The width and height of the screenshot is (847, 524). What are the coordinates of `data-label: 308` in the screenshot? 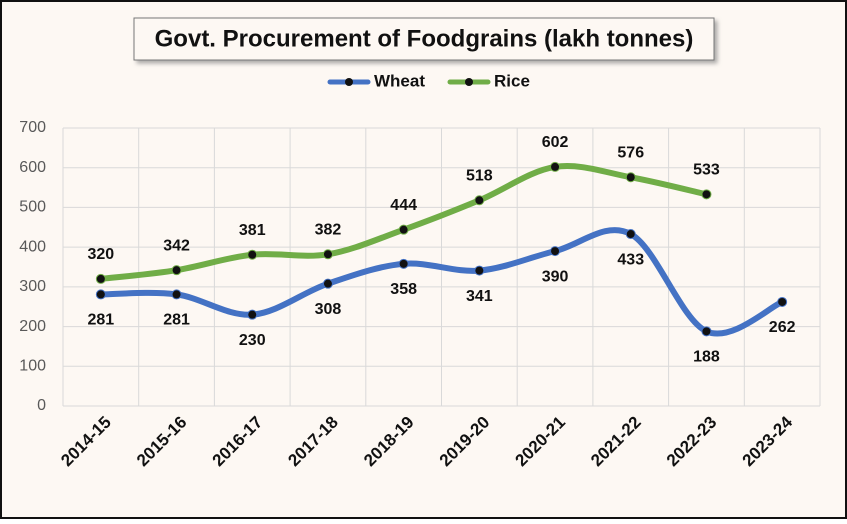 It's located at (328, 309).